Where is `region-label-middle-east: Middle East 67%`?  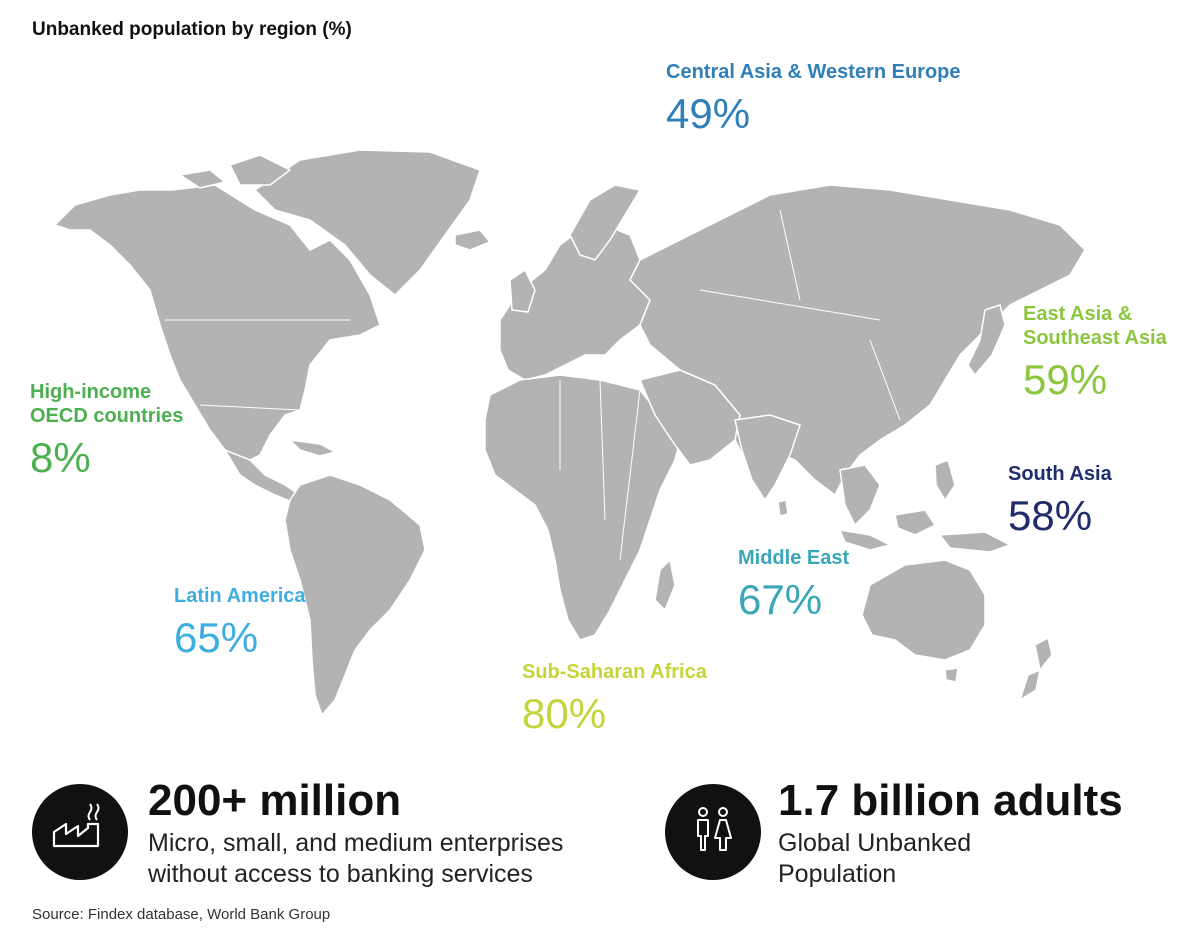
region-label-middle-east: Middle East 67% is located at coordinates (793, 585).